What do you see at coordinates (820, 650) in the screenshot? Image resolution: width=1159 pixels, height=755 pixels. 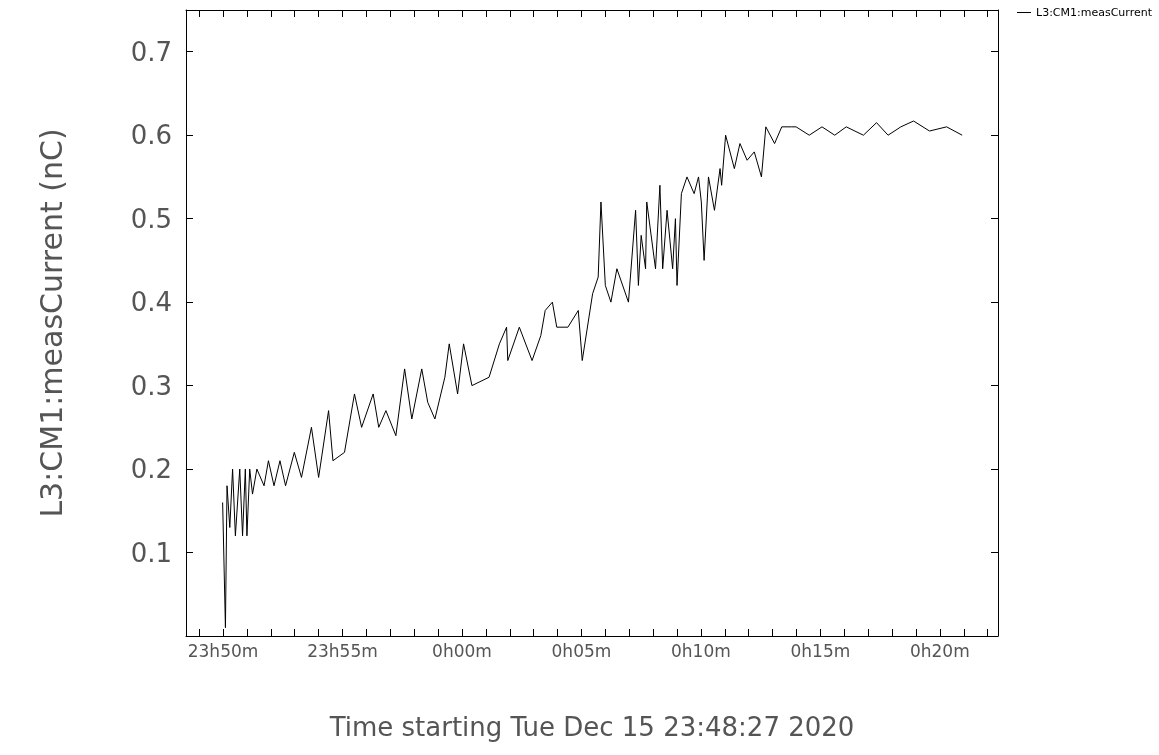 I see `x-tick-label: 0h15m` at bounding box center [820, 650].